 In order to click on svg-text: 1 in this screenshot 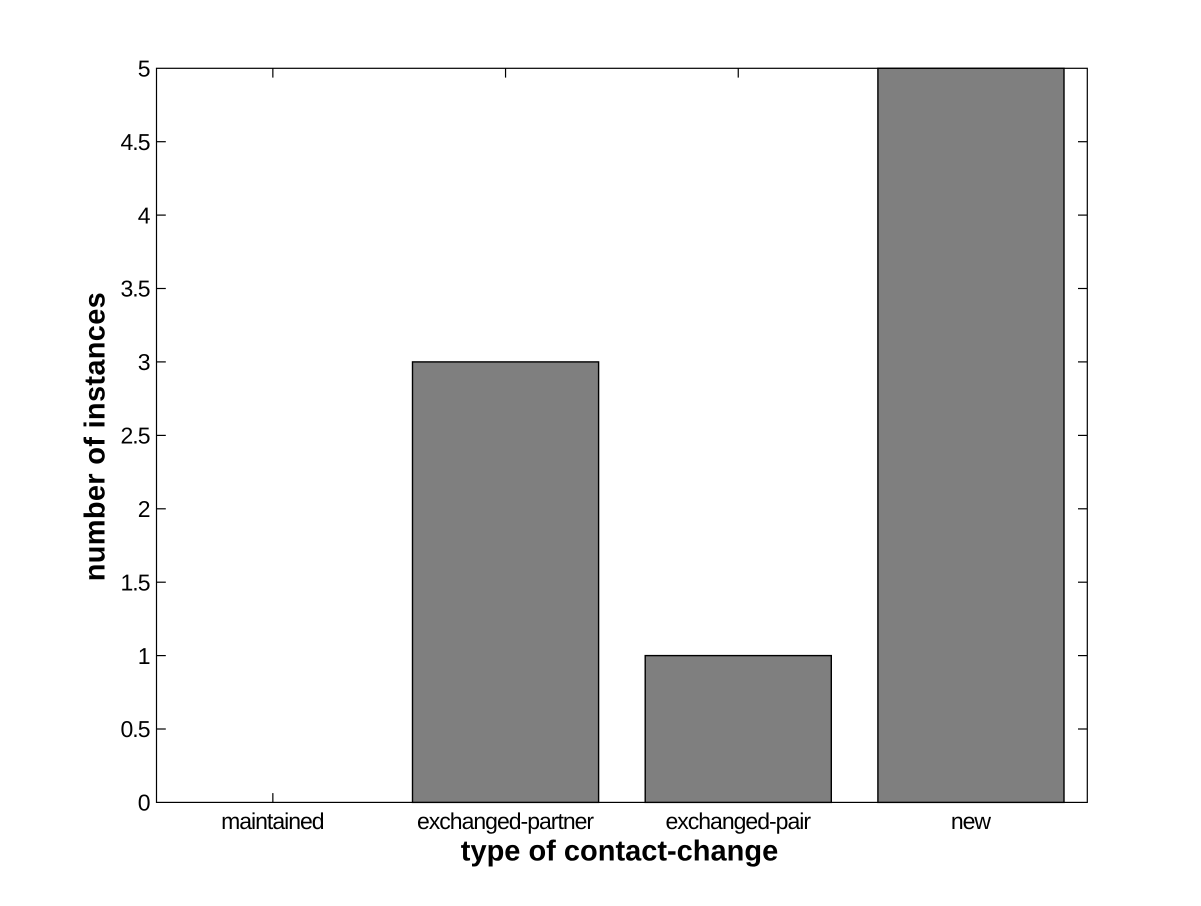, I will do `click(144, 656)`.